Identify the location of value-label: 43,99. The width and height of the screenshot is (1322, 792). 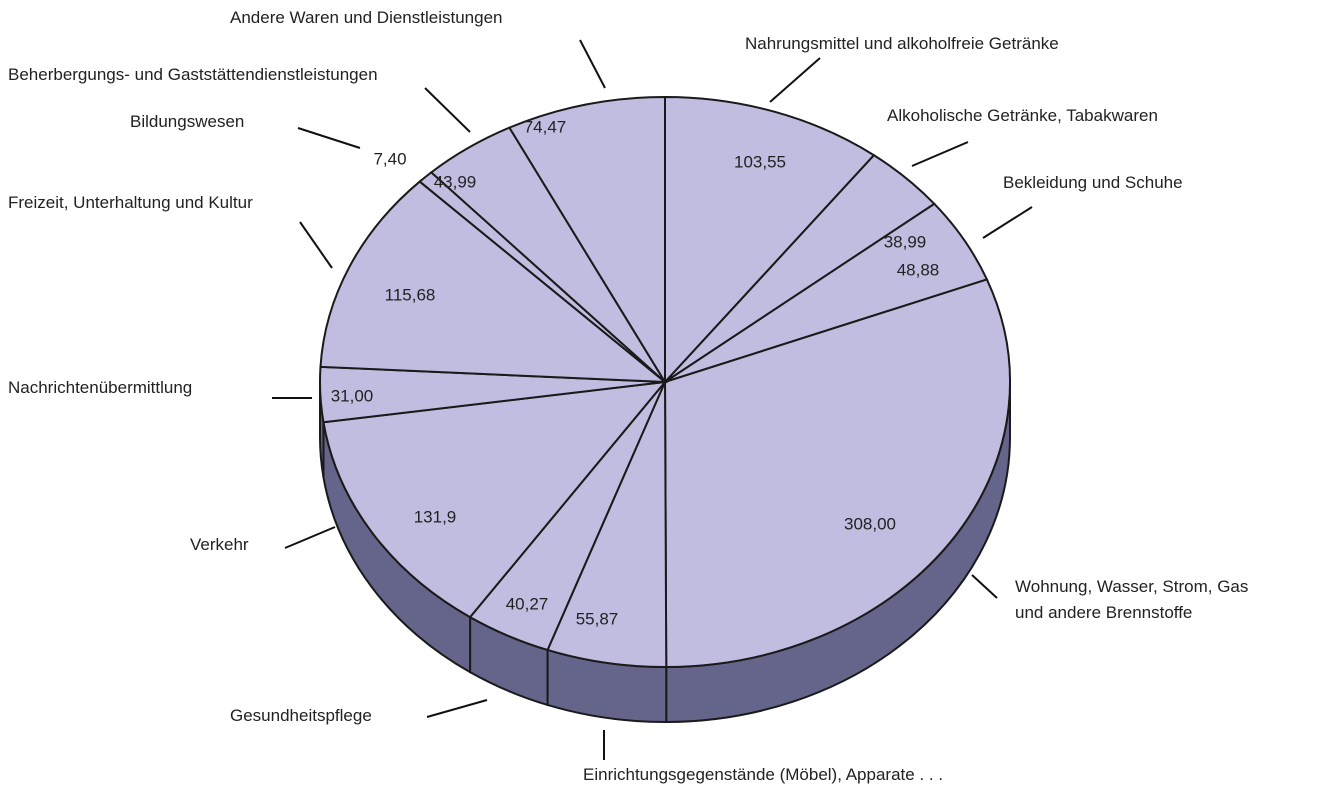
(455, 181).